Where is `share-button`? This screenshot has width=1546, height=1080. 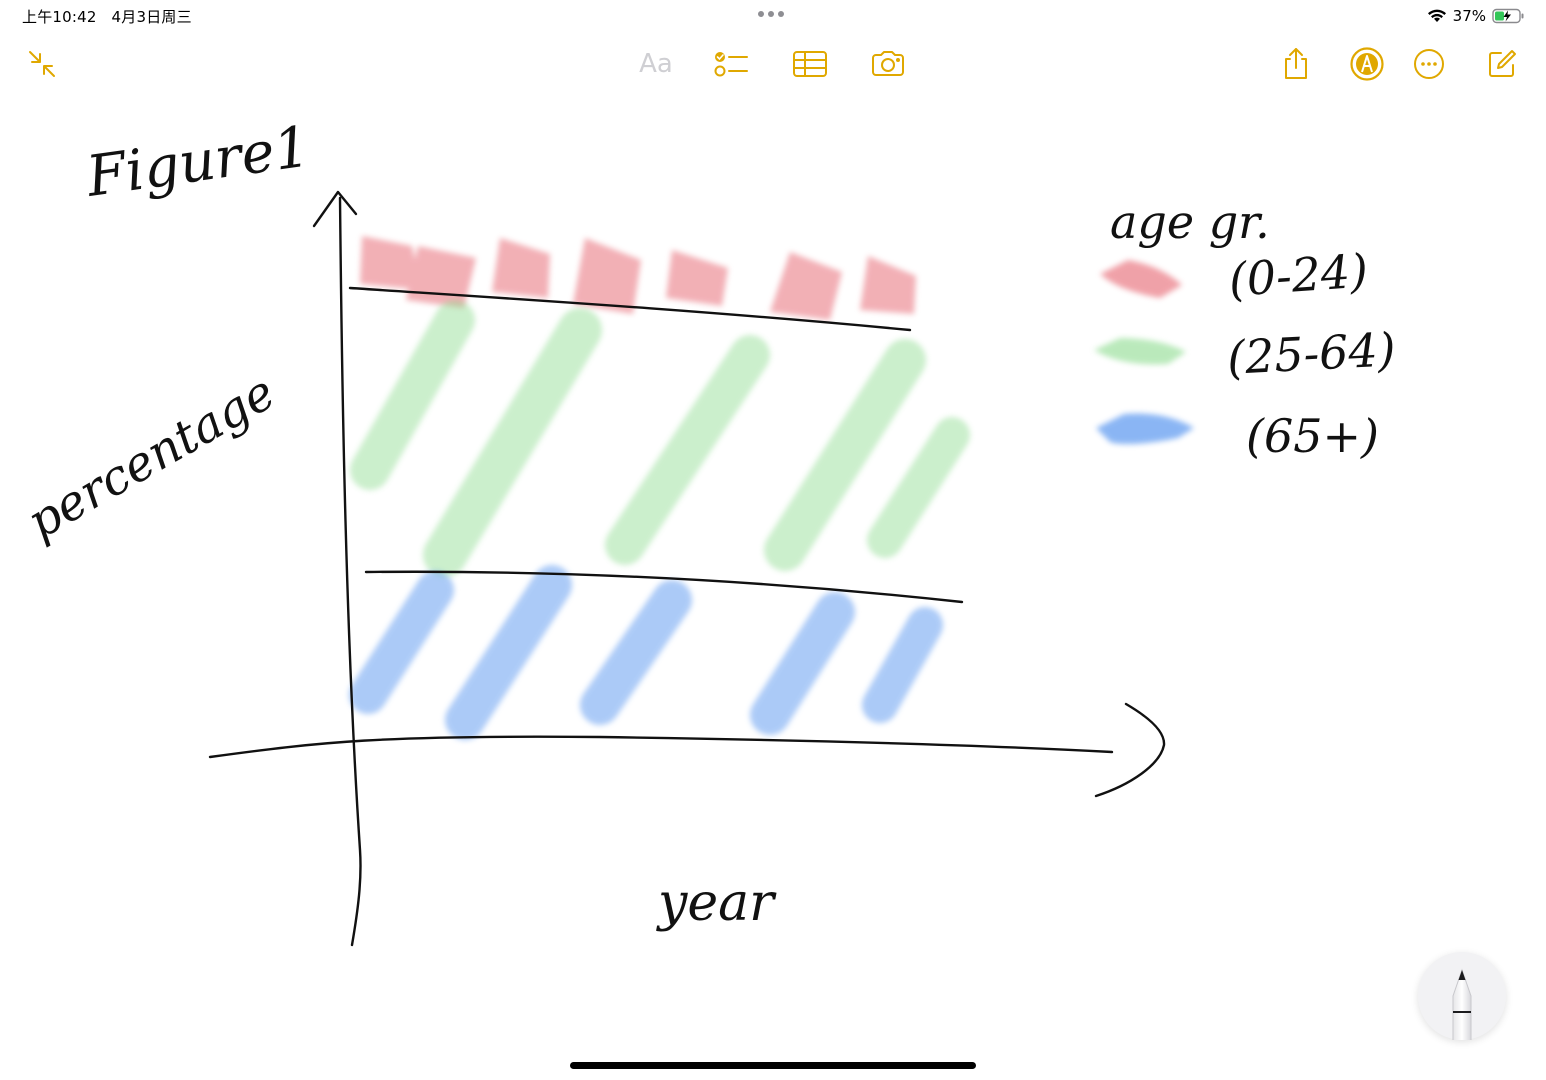
share-button is located at coordinates (1296, 64).